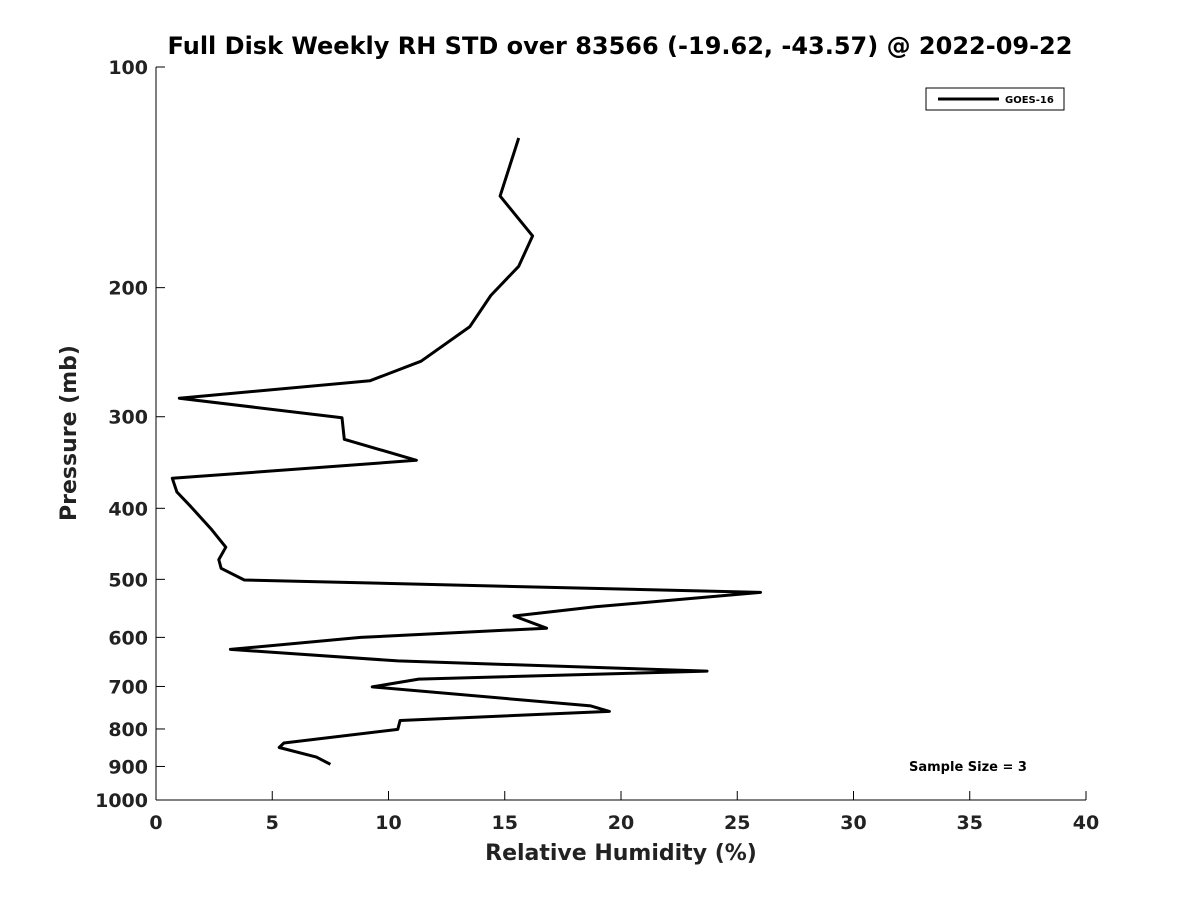 Image resolution: width=1200 pixels, height=900 pixels. What do you see at coordinates (621, 853) in the screenshot?
I see `x-axis-label: Relative Humidity (%)` at bounding box center [621, 853].